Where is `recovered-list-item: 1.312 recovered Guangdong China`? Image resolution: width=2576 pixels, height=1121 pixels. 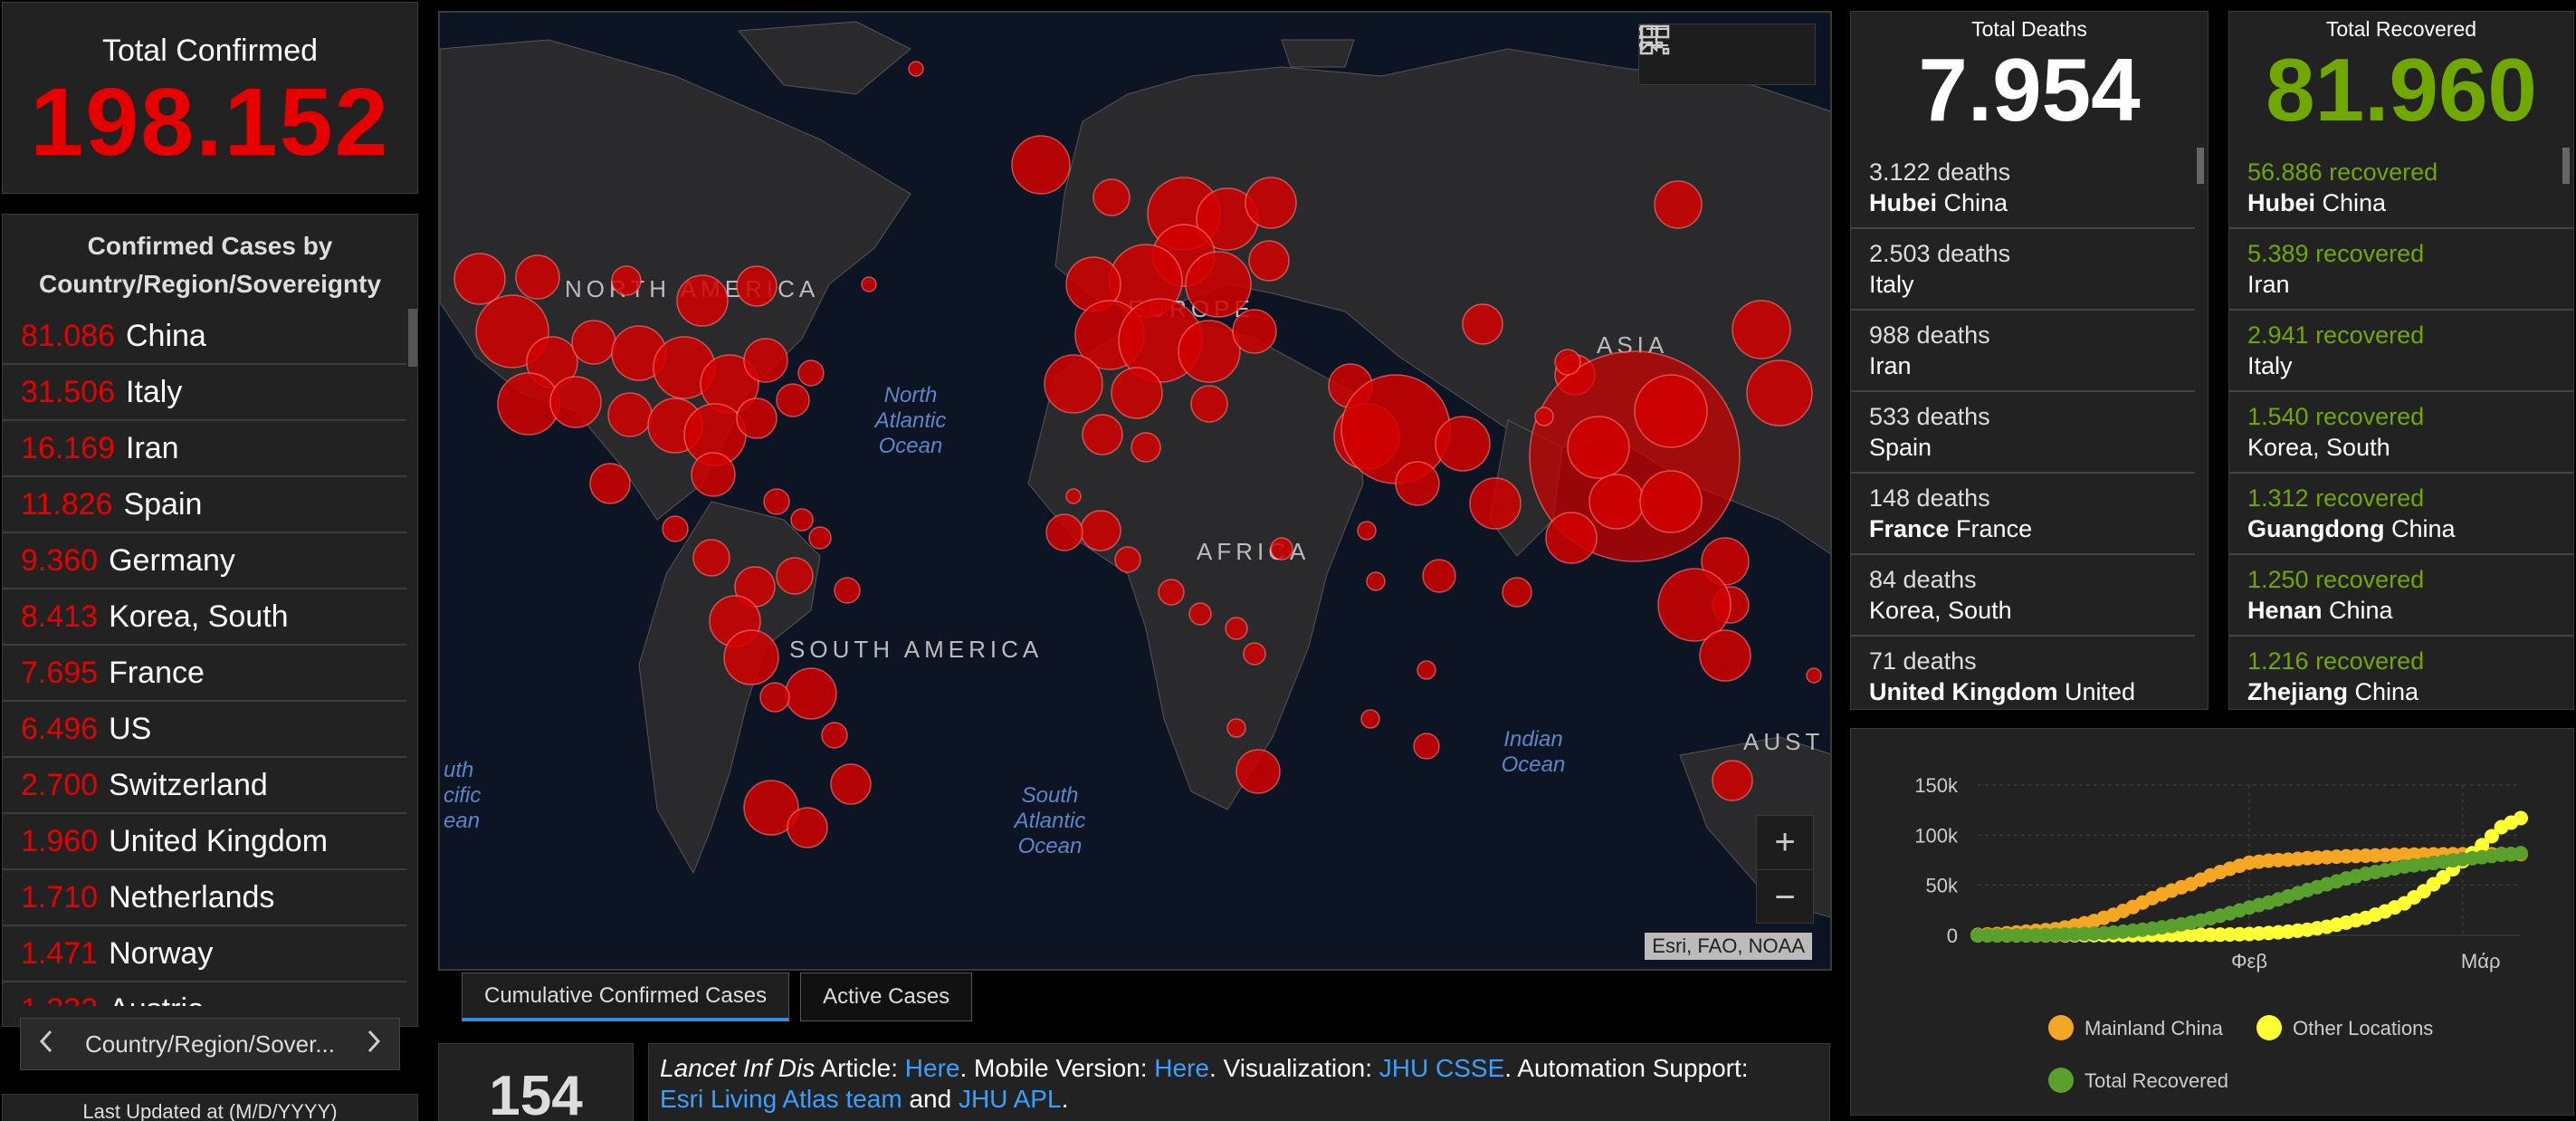 recovered-list-item: 1.312 recovered Guangdong China is located at coordinates (2401, 514).